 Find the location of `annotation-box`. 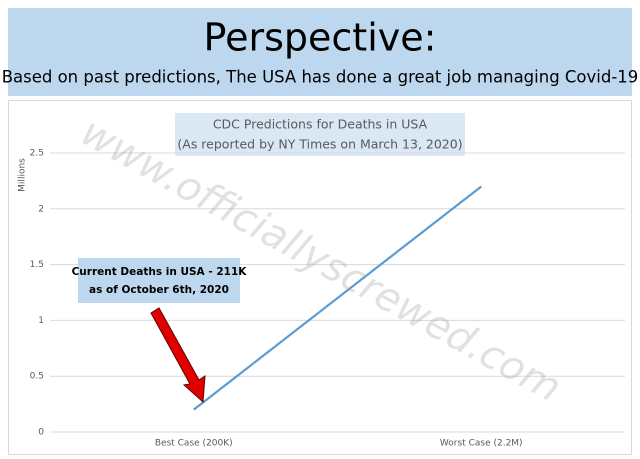

annotation-box is located at coordinates (159, 280).